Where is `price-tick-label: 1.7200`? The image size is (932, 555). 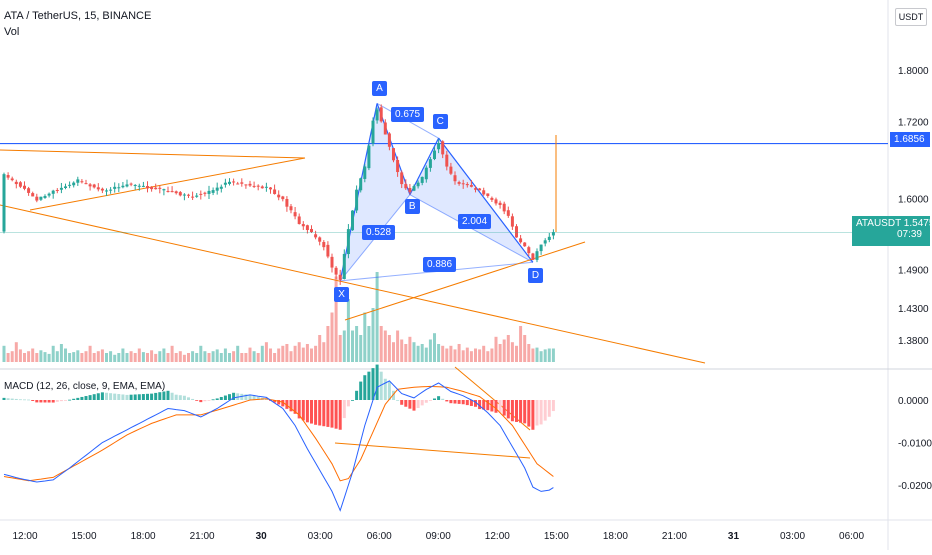
price-tick-label: 1.7200 is located at coordinates (913, 122).